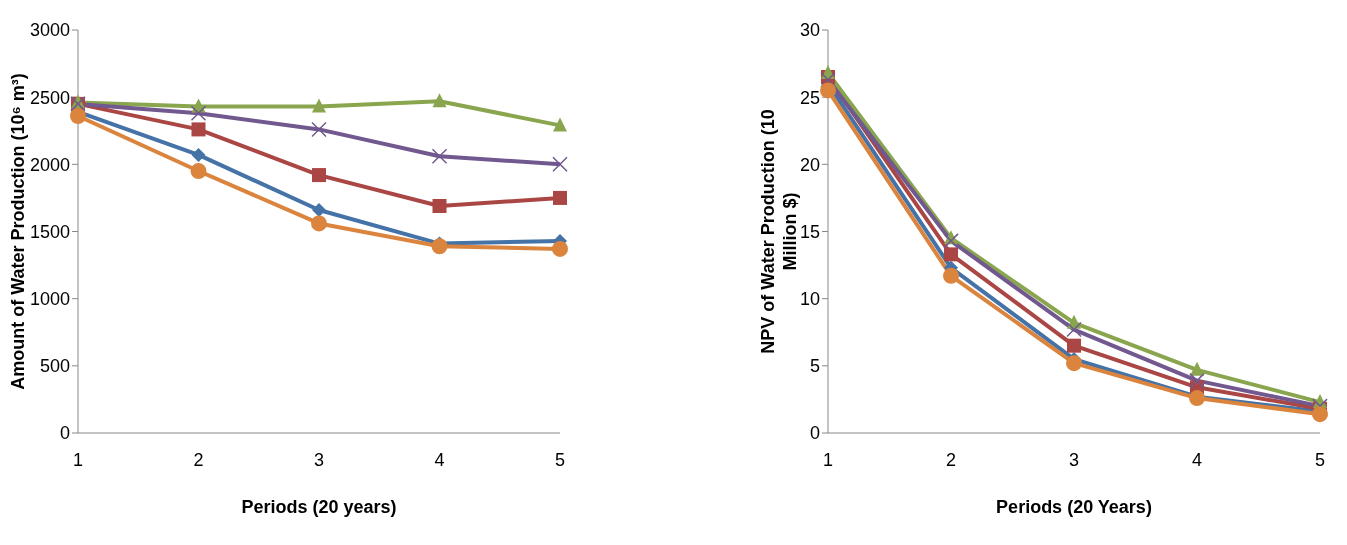 The image size is (1347, 545). Describe the element at coordinates (18, 231) in the screenshot. I see `y-axis-title: Amount of Water Production (10⁶ m³)` at that location.